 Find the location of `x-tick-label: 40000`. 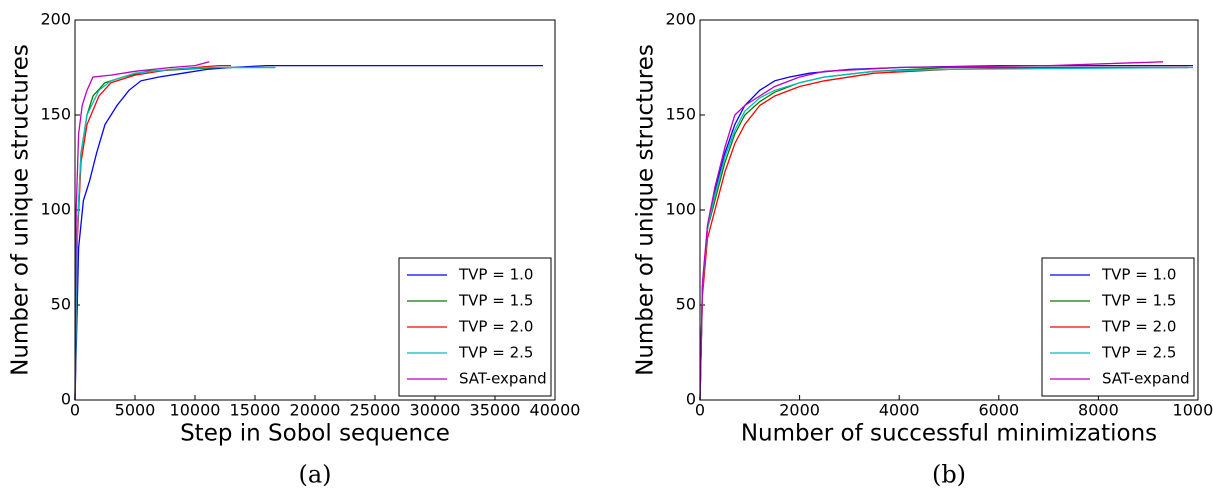

x-tick-label: 40000 is located at coordinates (555, 410).